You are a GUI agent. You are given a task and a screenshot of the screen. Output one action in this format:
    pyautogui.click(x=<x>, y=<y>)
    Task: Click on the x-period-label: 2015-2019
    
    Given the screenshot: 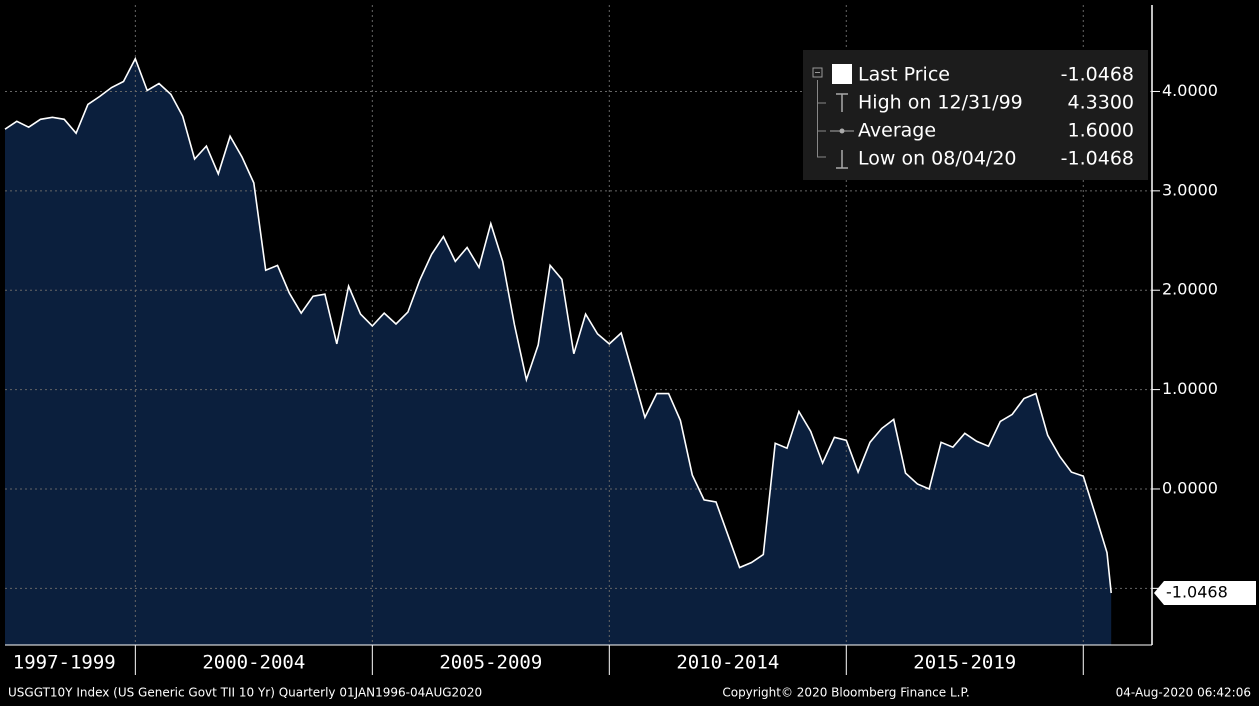 What is the action you would take?
    pyautogui.click(x=964, y=663)
    